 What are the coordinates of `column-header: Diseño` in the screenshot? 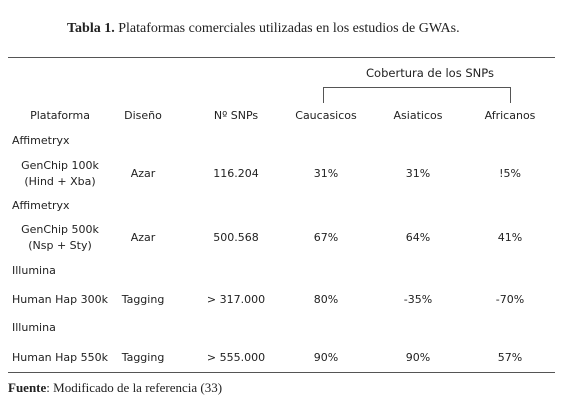 It's located at (143, 115).